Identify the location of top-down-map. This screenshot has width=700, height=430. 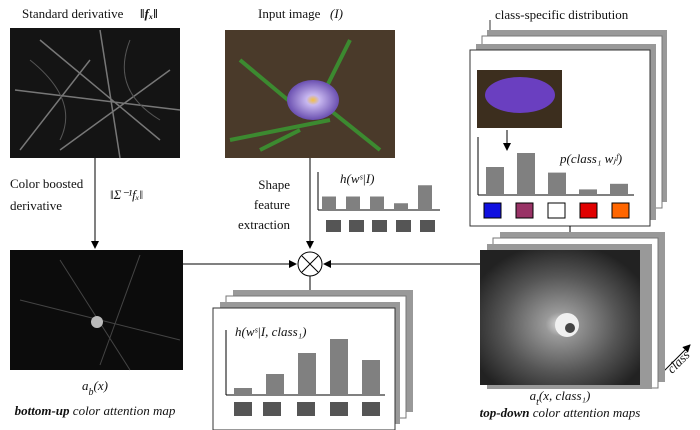
(572, 310).